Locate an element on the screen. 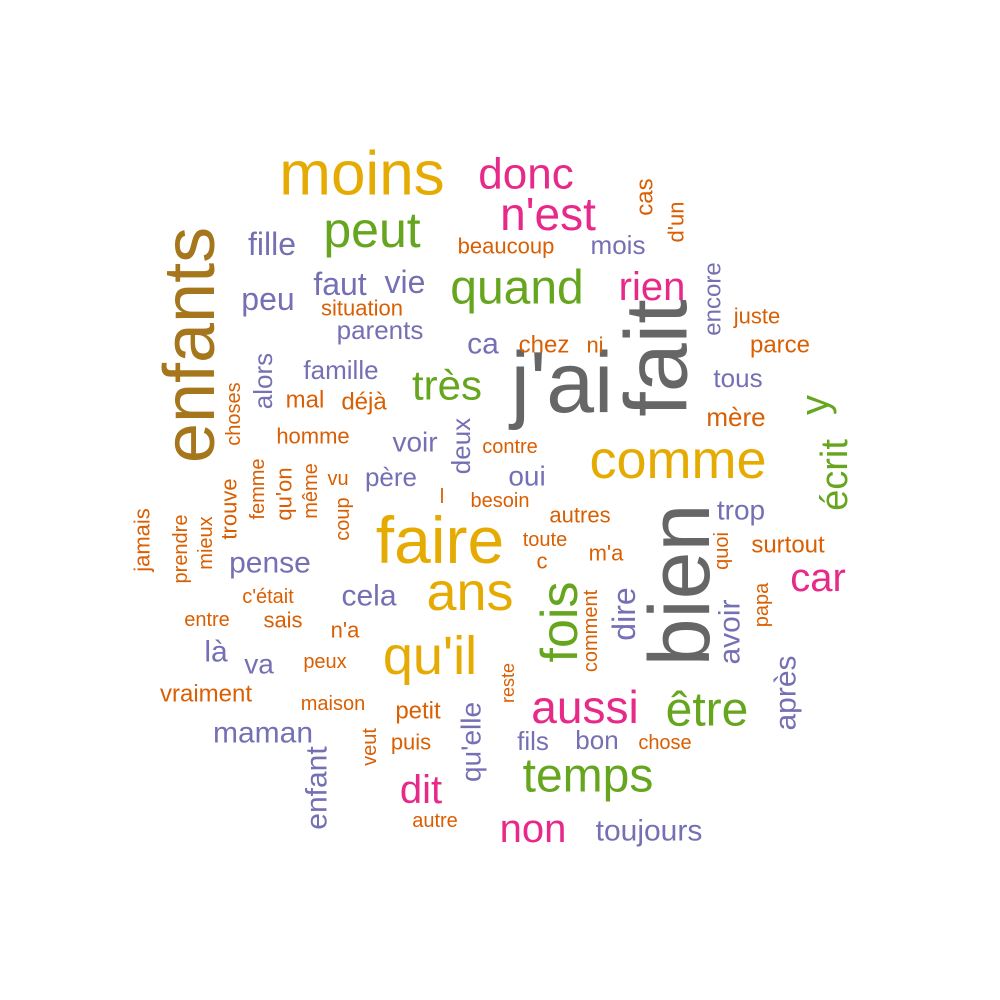 The width and height of the screenshot is (1000, 1000). word-fois: fois is located at coordinates (560, 622).